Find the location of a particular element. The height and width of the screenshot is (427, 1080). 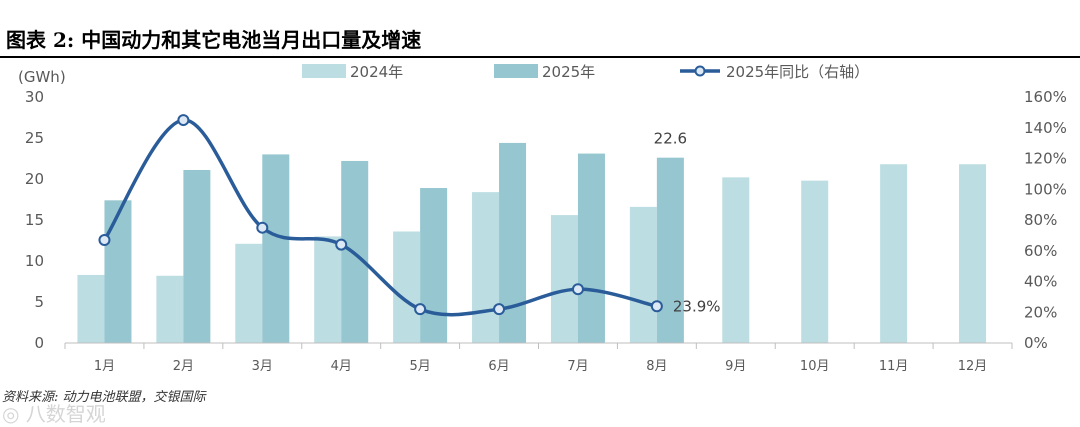

category-label: 5月 is located at coordinates (419, 366).